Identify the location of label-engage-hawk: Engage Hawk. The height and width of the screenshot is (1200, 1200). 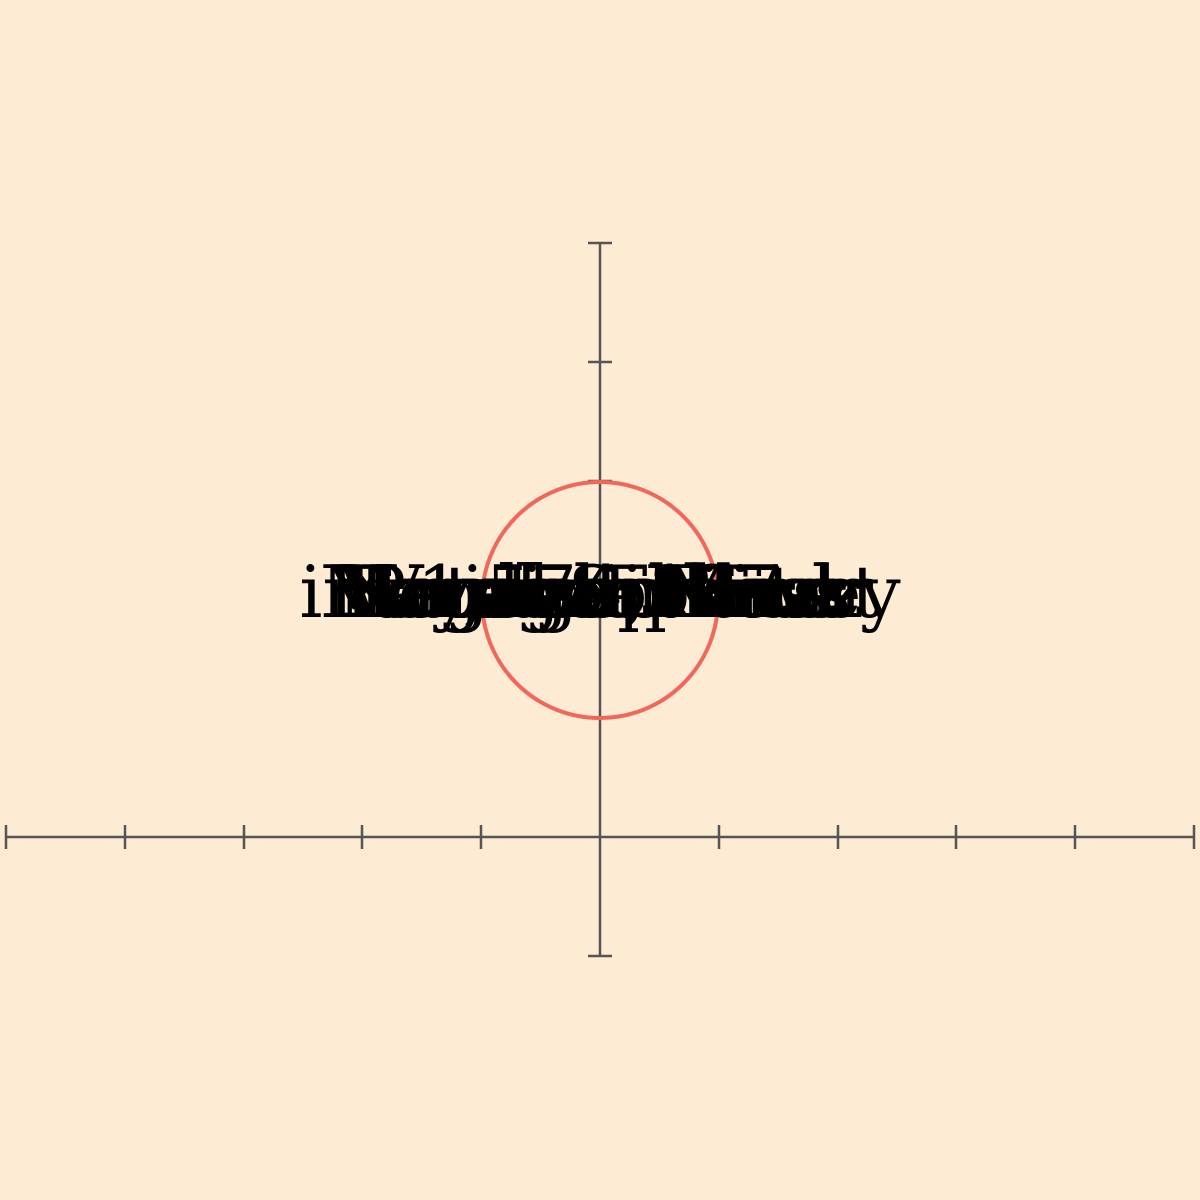
(601, 592).